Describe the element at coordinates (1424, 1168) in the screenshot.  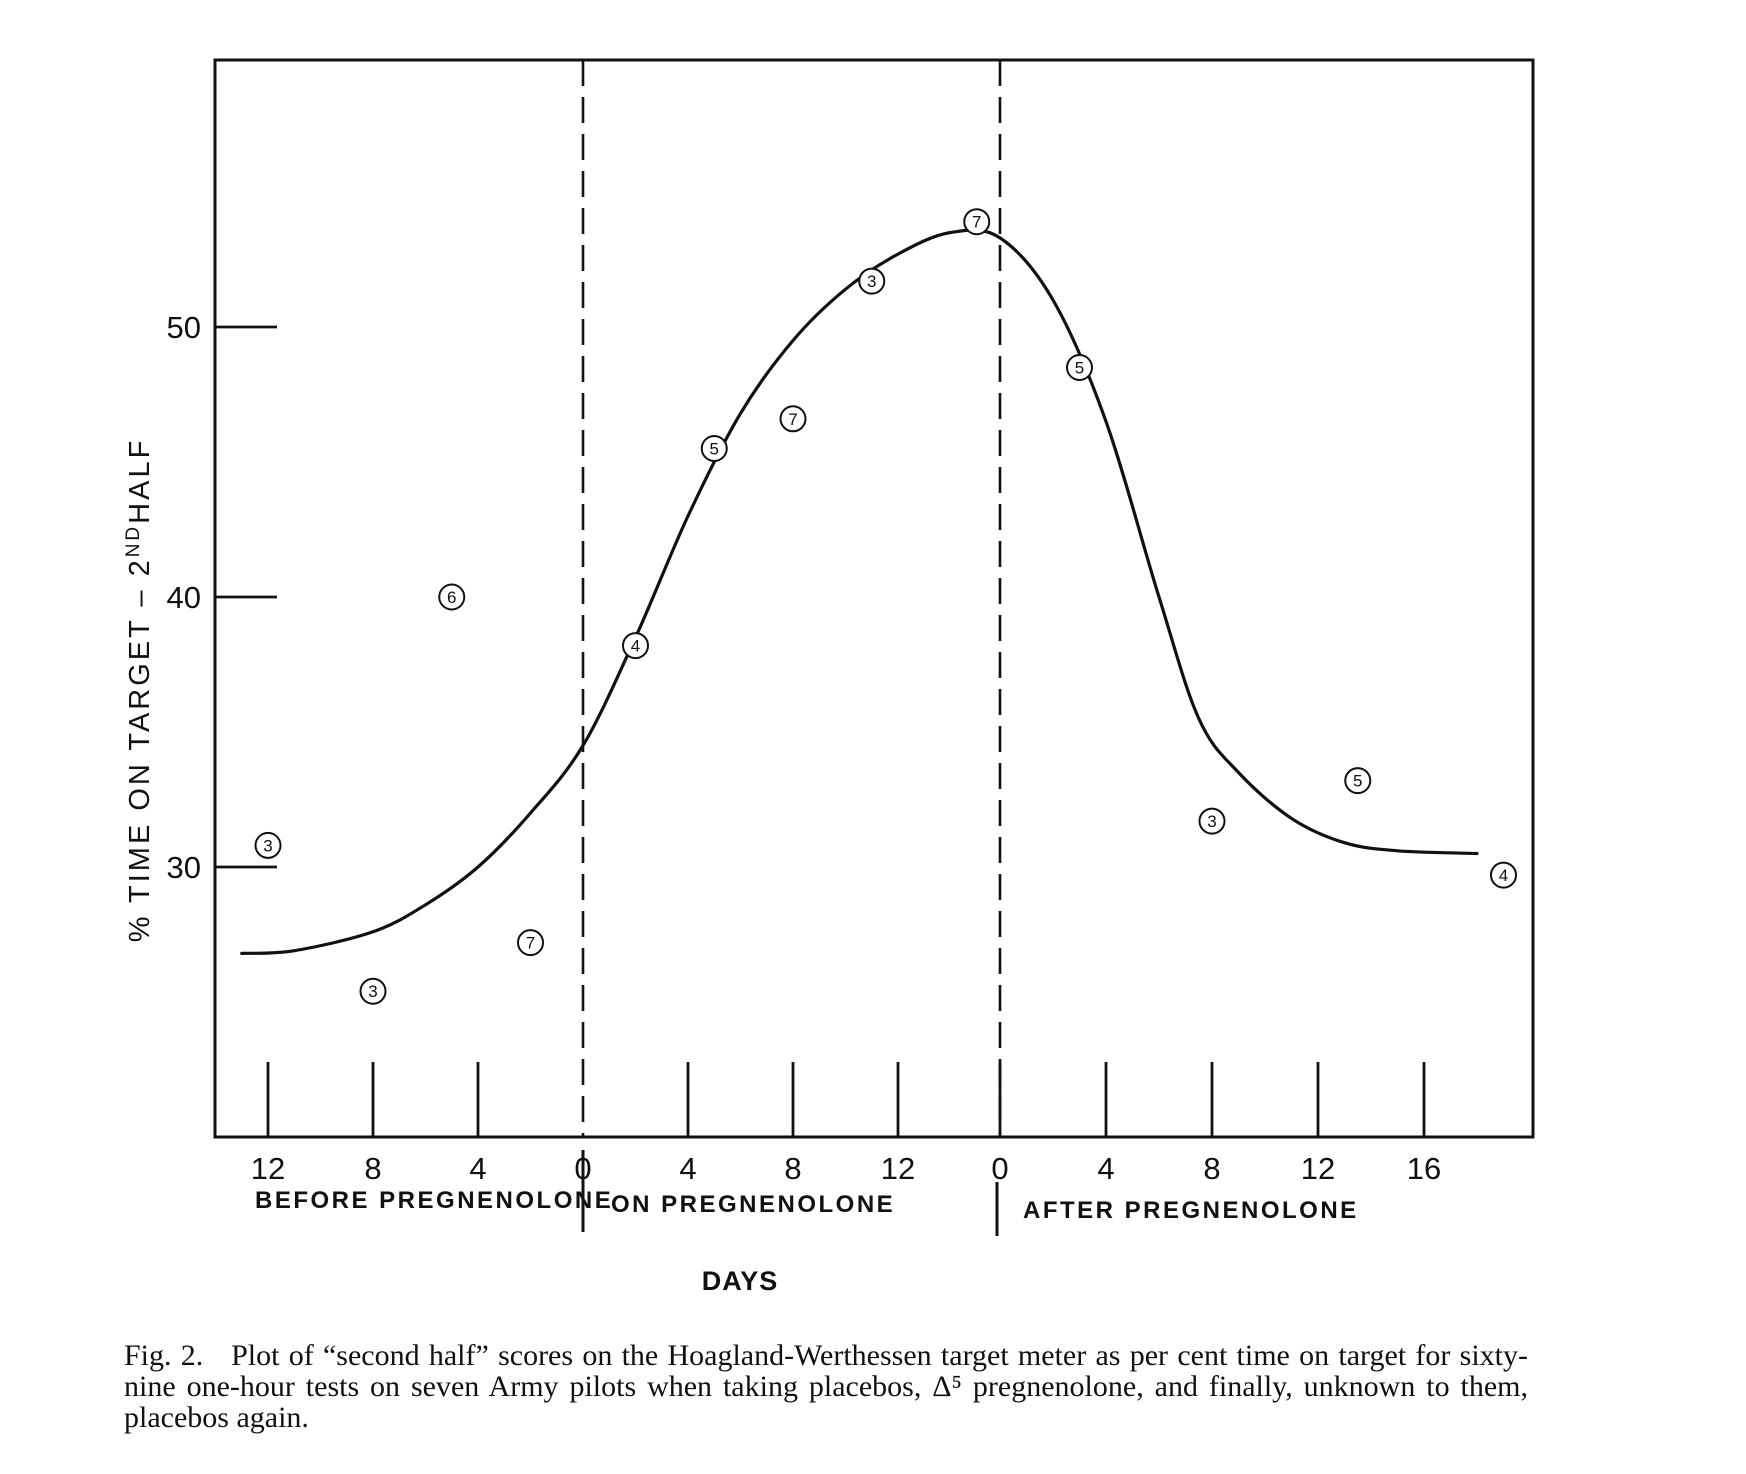
I see `x-tick-label-phase2-16: 16` at that location.